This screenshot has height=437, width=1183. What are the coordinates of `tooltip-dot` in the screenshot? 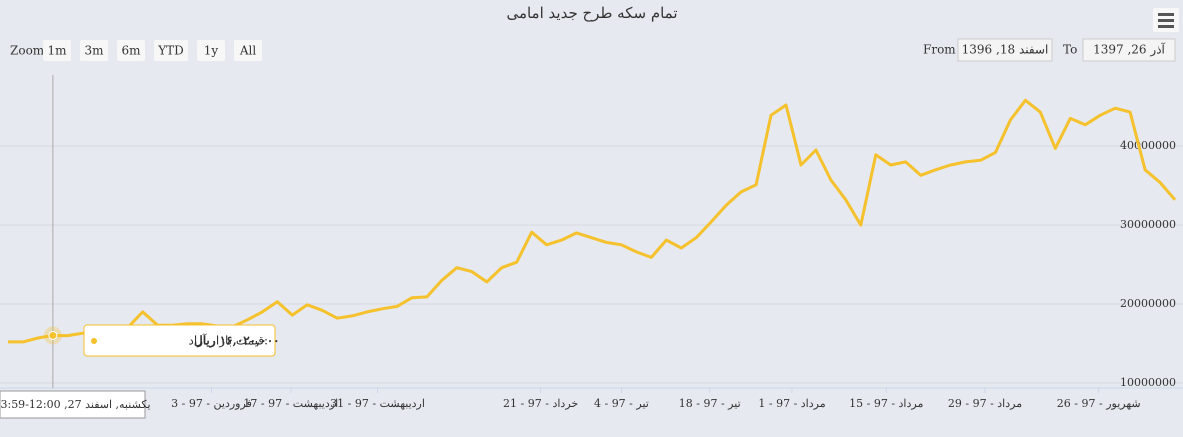 It's located at (94, 341).